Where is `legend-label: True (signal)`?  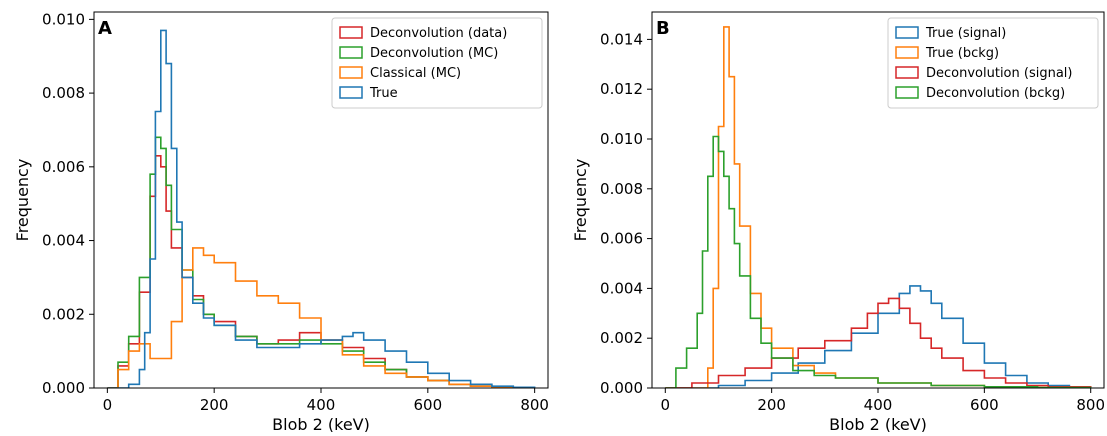
legend-label: True (signal) is located at coordinates (965, 33).